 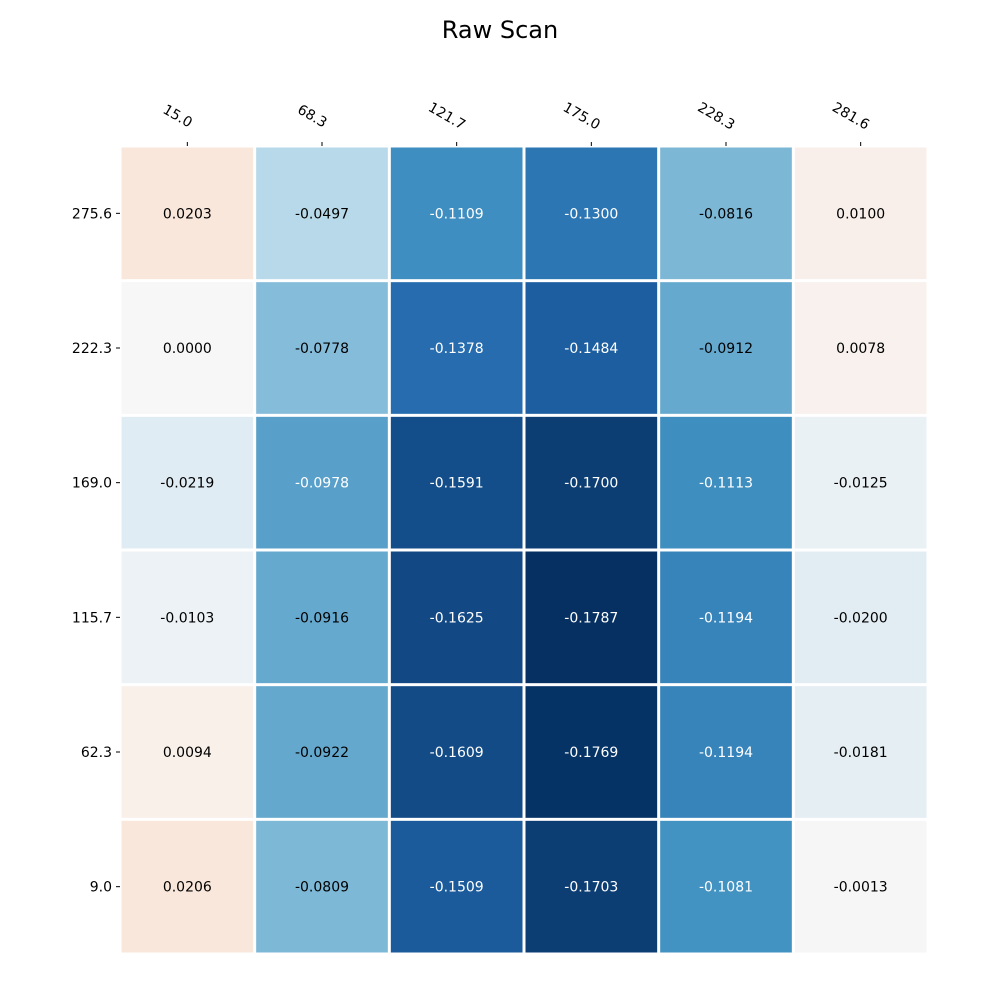 I want to click on cell-value-label: -0.0809, so click(x=322, y=888).